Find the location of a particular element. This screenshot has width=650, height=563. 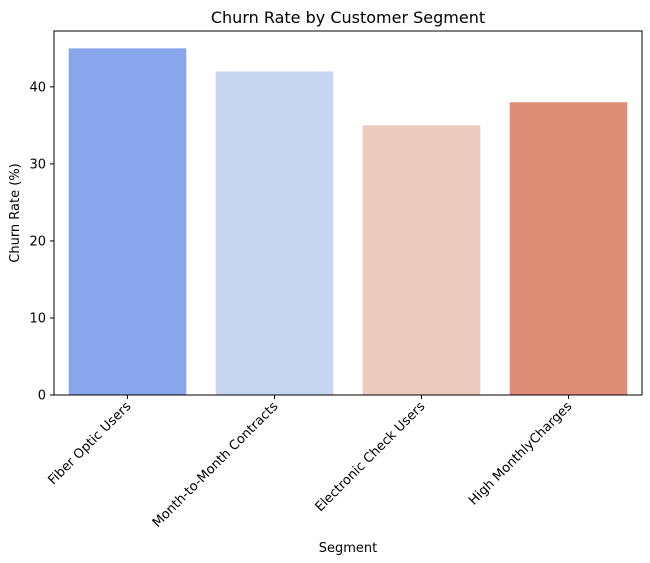

x-tick-label-2: Electronic Check Users is located at coordinates (371, 457).